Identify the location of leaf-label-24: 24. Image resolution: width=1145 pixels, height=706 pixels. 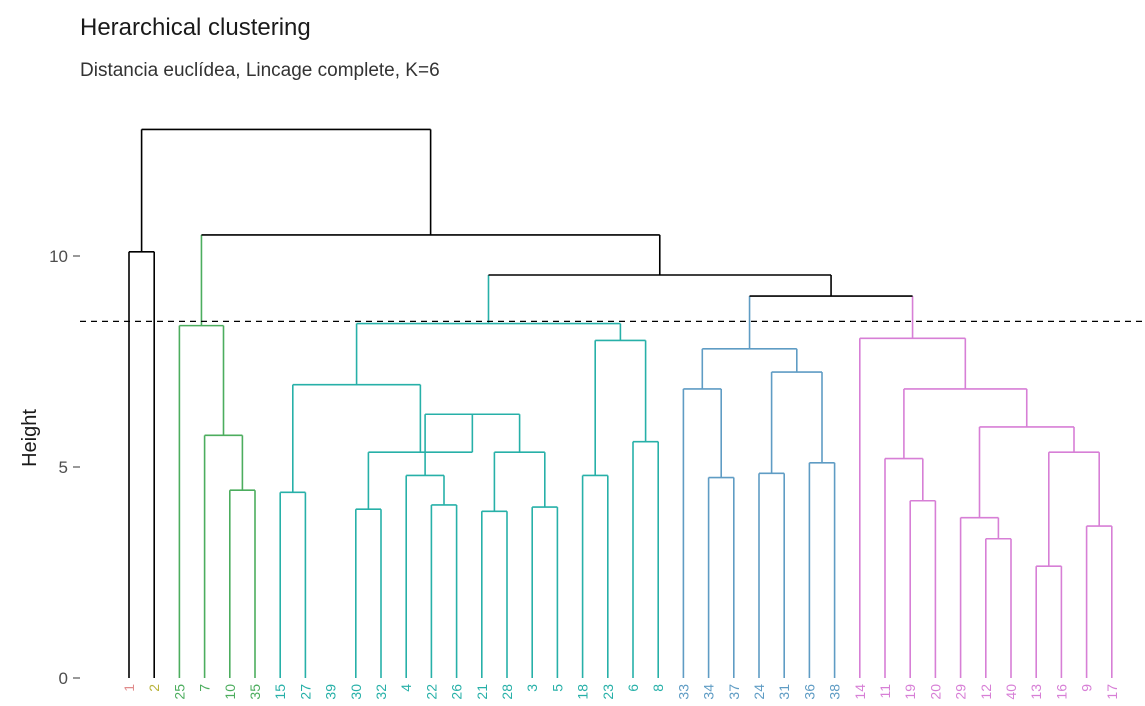
(759, 692).